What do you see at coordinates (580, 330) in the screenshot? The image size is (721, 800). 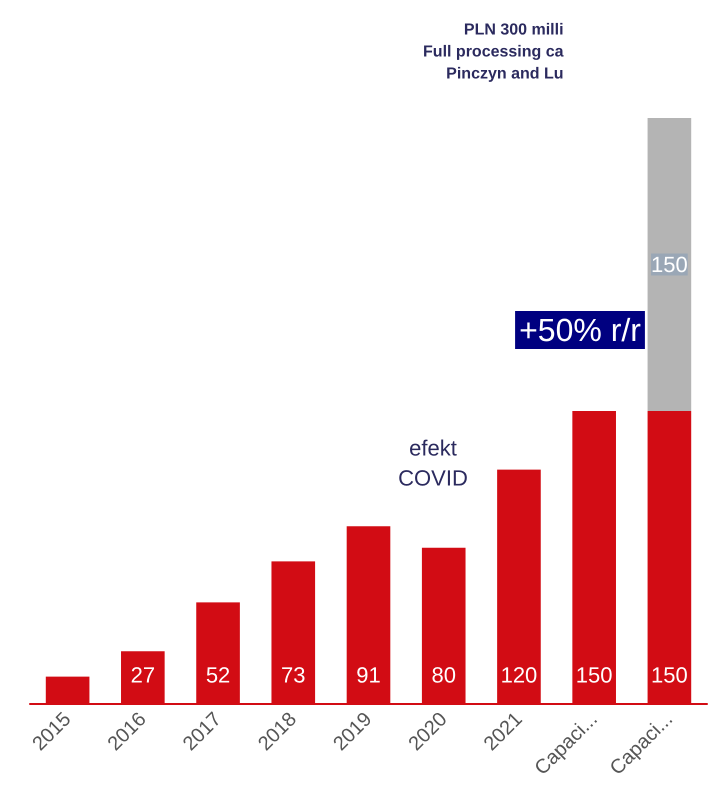 I see `annotation: +50% r/r` at bounding box center [580, 330].